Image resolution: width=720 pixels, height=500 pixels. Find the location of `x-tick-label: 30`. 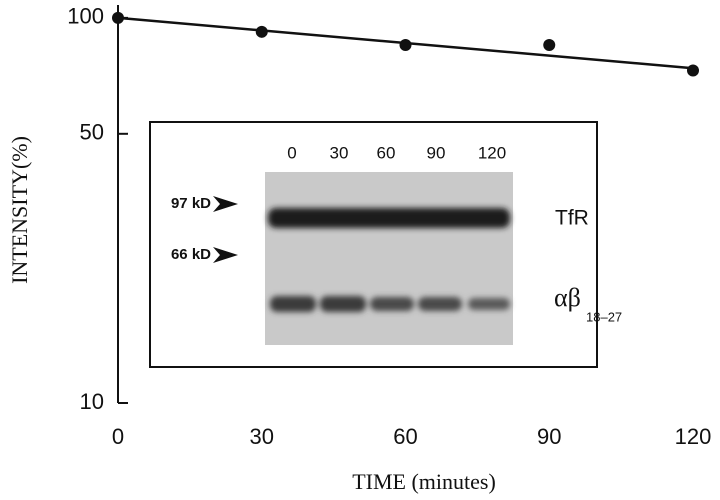

x-tick-label: 30 is located at coordinates (262, 436).